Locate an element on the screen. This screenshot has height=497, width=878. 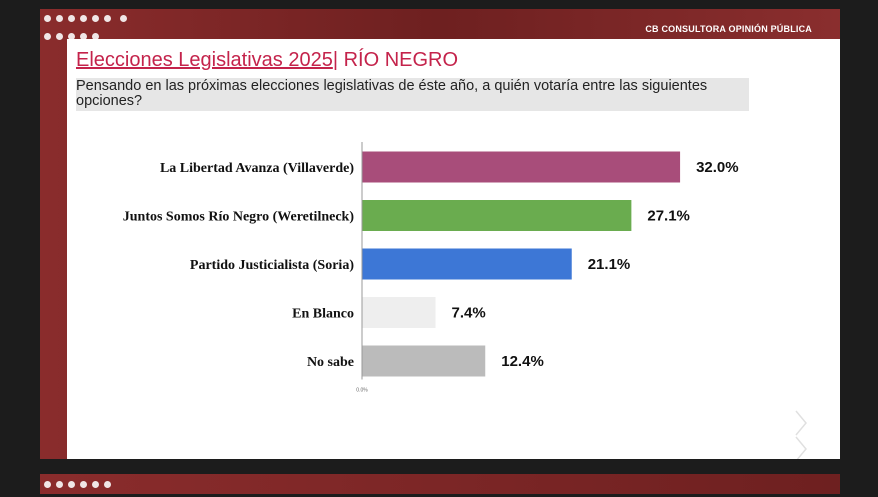
title-main: Elecciones Legislativas 2025 is located at coordinates (204, 60).